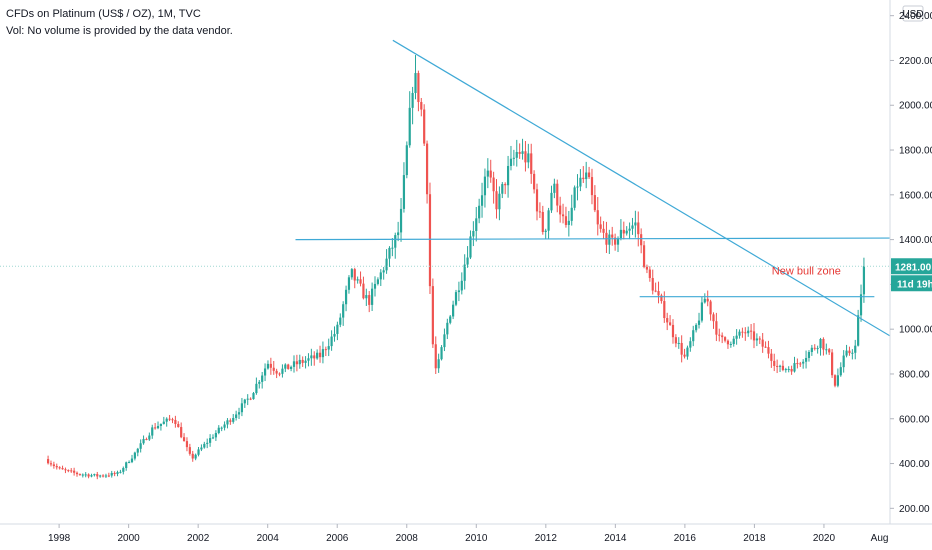 Image resolution: width=932 pixels, height=550 pixels. I want to click on currency-badge: USD, so click(913, 13).